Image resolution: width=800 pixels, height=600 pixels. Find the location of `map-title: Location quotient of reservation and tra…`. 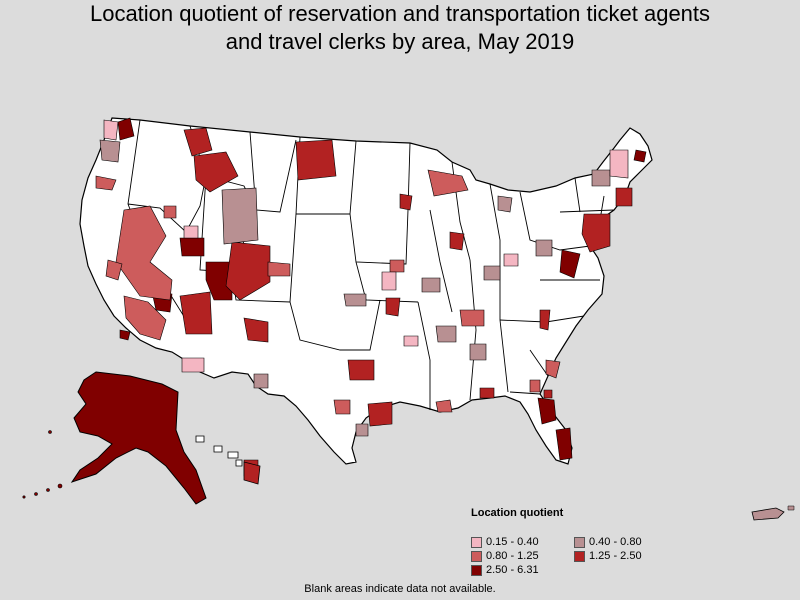

map-title: Location quotient of reservation and tra… is located at coordinates (400, 28).